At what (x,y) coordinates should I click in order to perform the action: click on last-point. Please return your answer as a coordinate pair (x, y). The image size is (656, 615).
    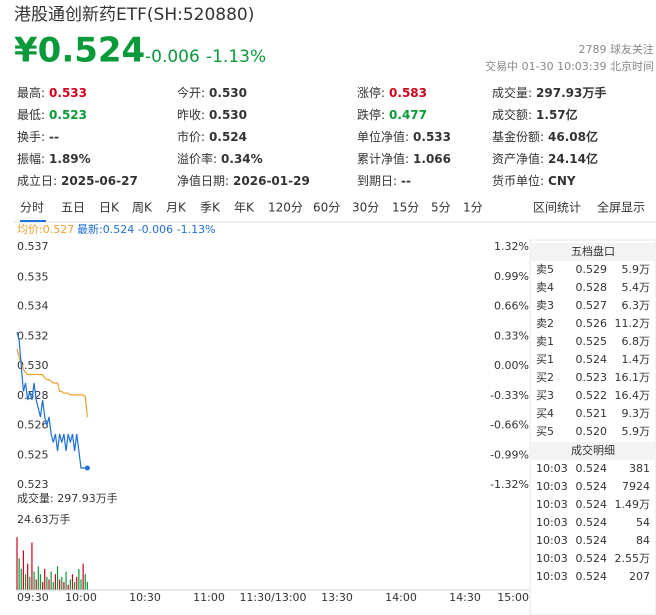
    Looking at the image, I should click on (87, 468).